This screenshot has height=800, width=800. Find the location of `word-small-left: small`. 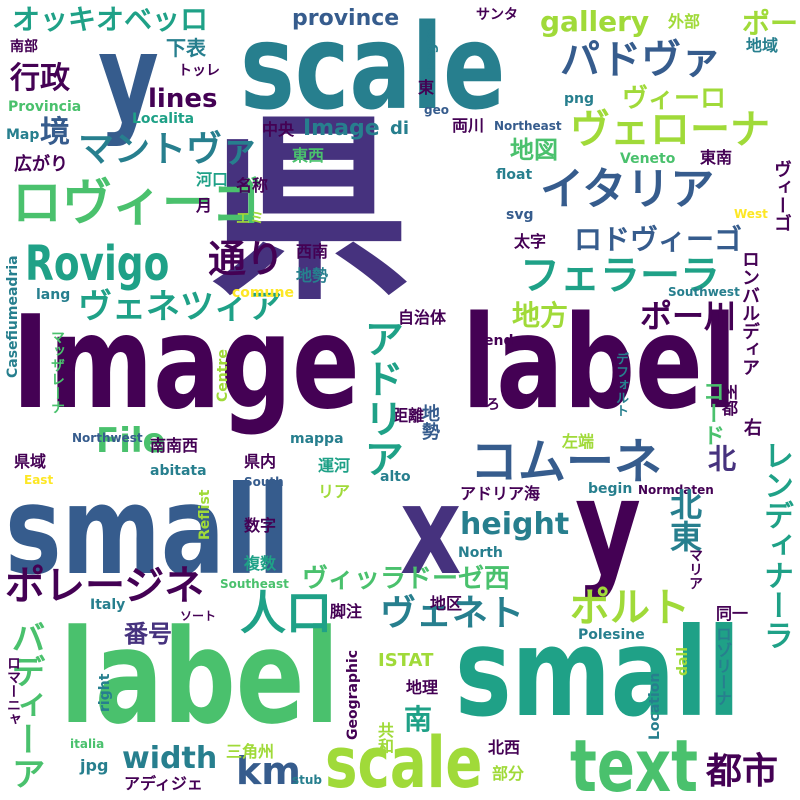

word-small-left: small is located at coordinates (148, 531).